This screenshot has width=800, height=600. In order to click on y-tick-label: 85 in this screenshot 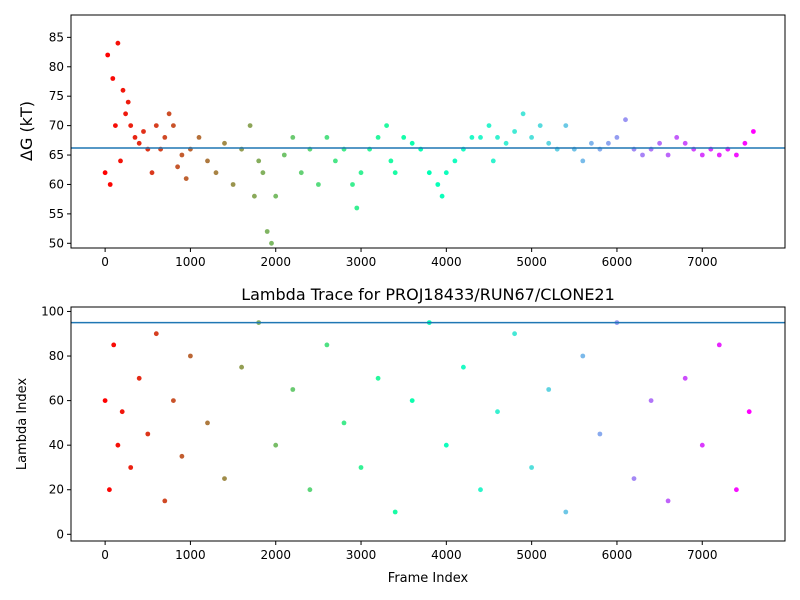, I will do `click(56, 37)`.